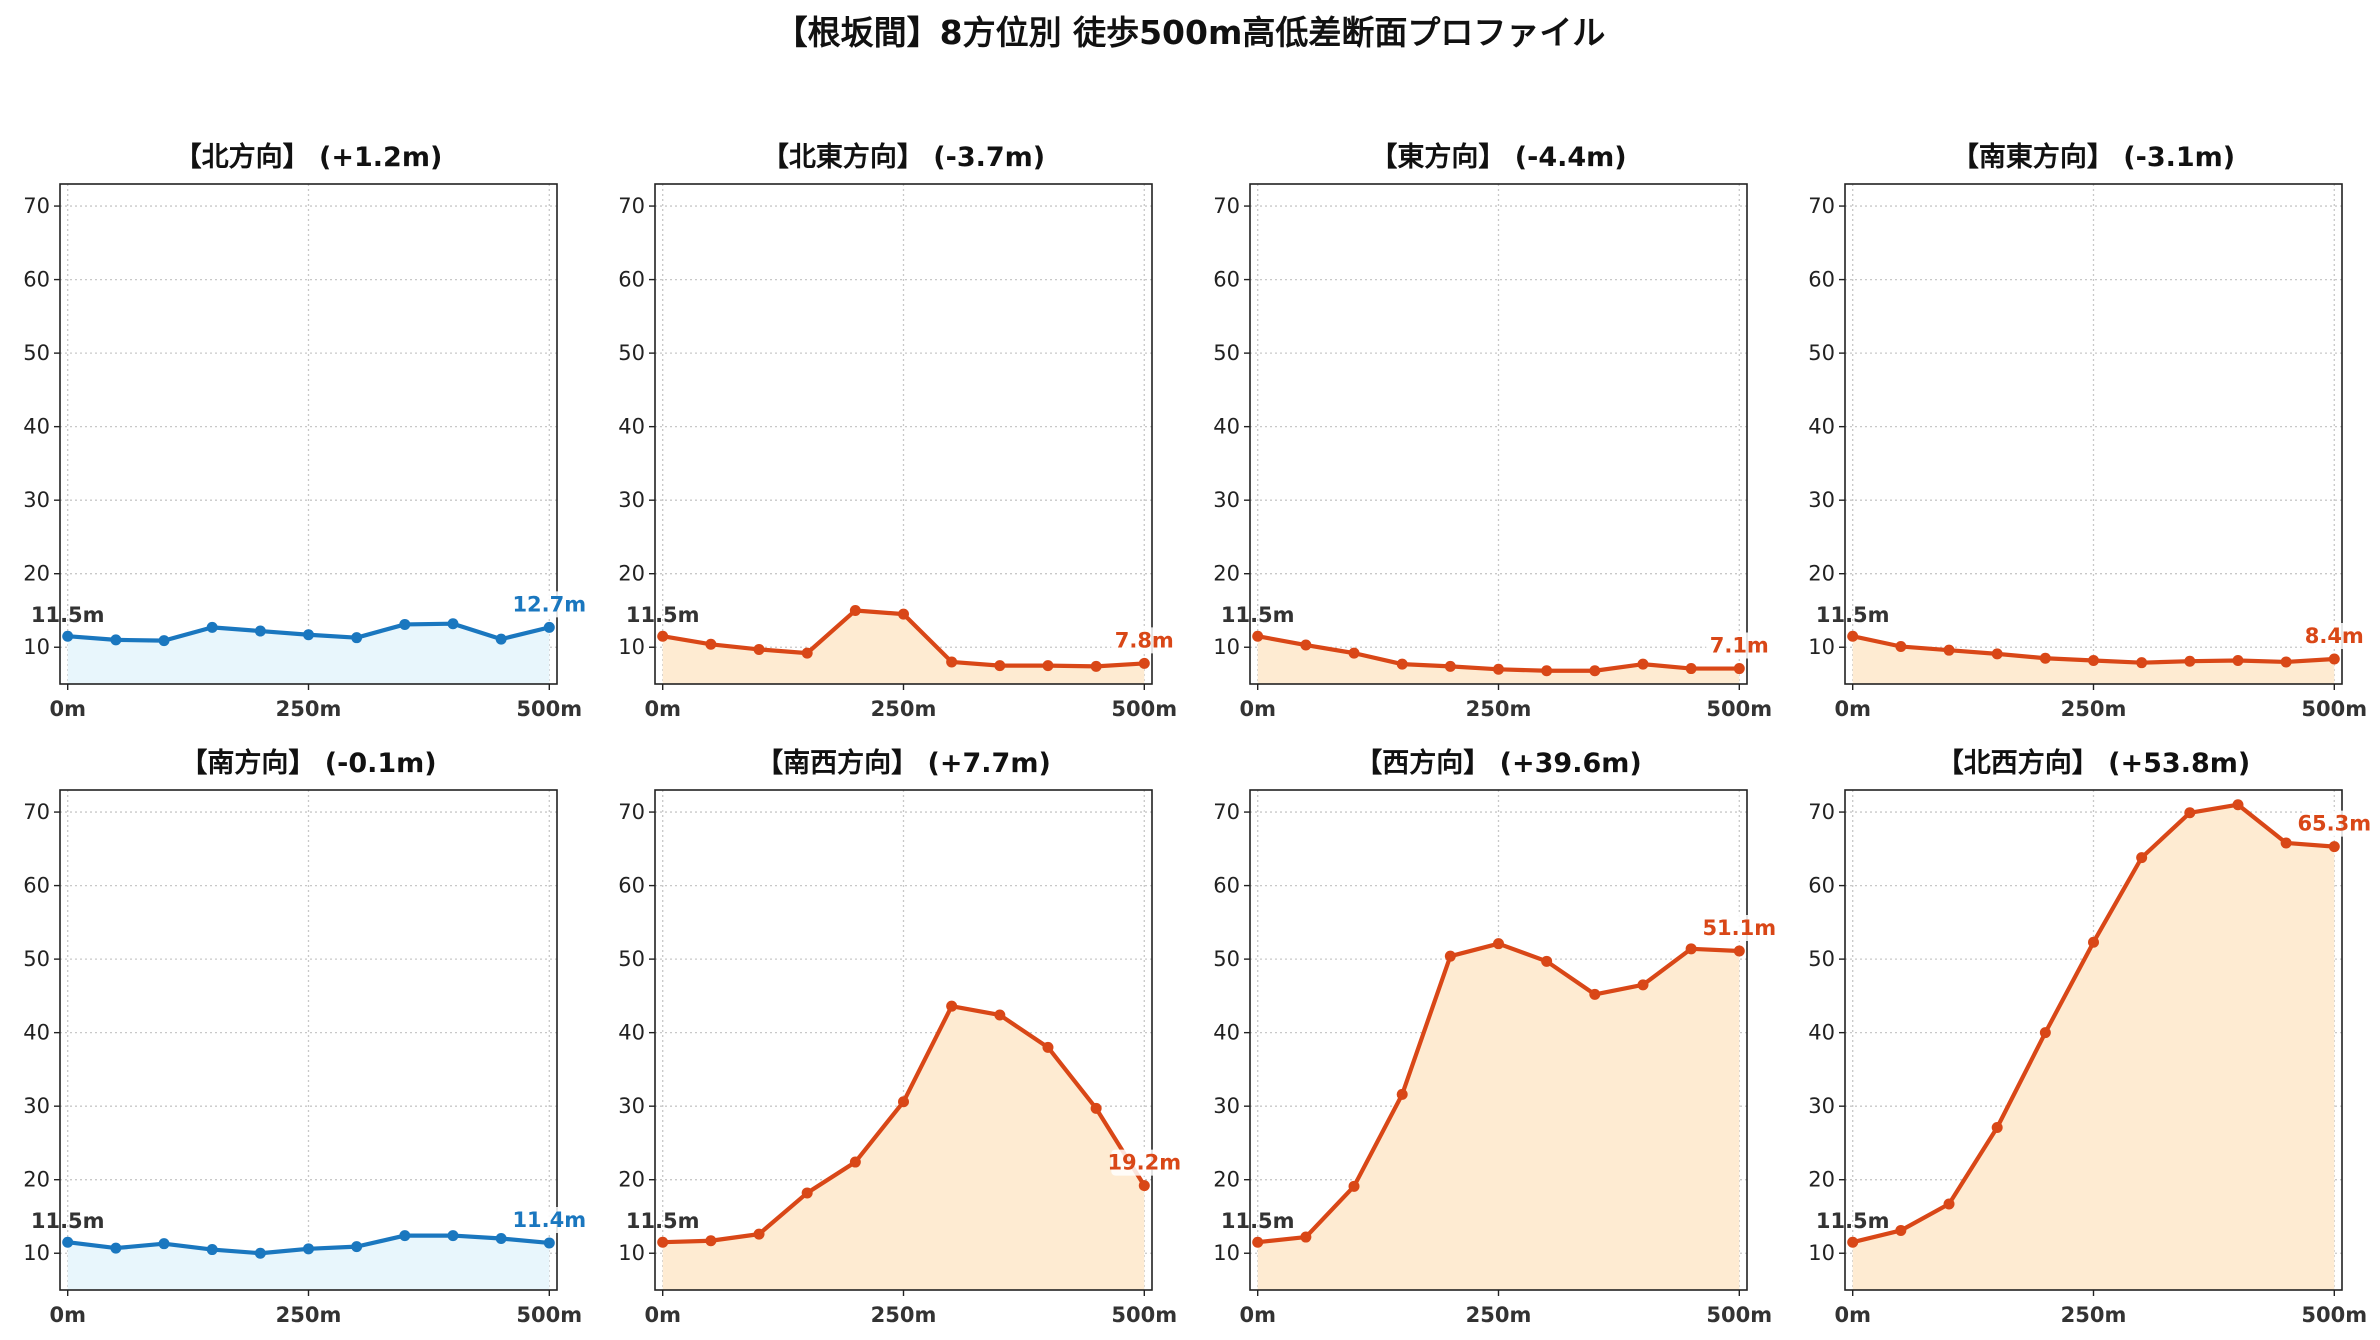  I want to click on end-elevation-label: 51.1m, so click(1739, 928).